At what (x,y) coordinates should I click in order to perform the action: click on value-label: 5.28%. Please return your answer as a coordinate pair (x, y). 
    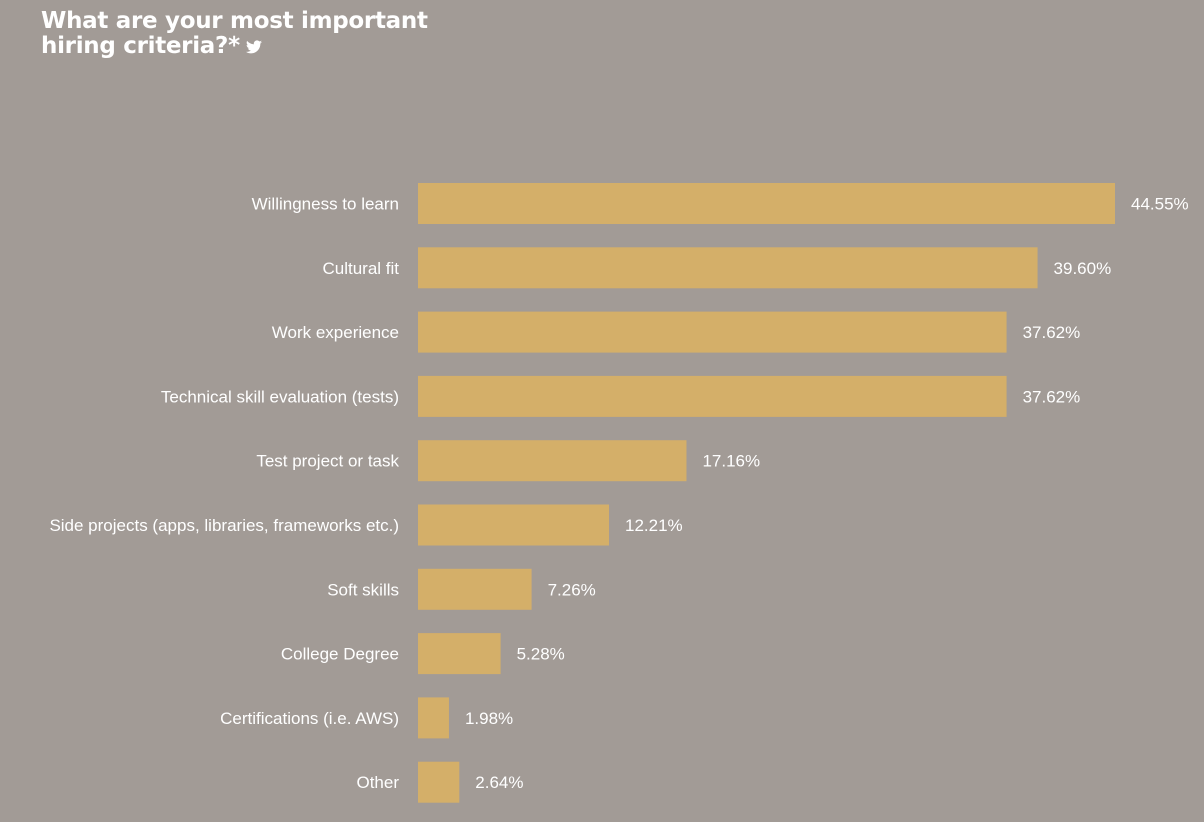
    Looking at the image, I should click on (541, 654).